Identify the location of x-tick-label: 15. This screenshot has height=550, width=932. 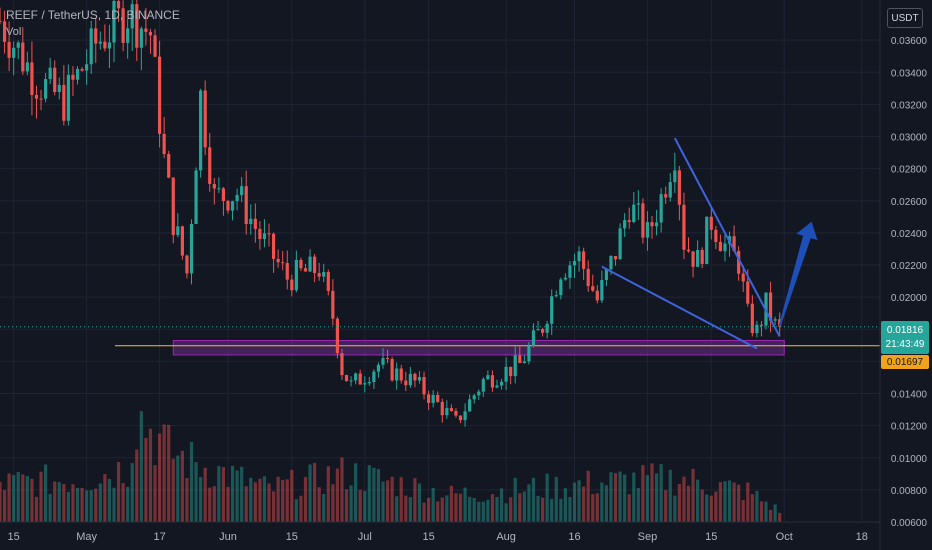
(292, 537).